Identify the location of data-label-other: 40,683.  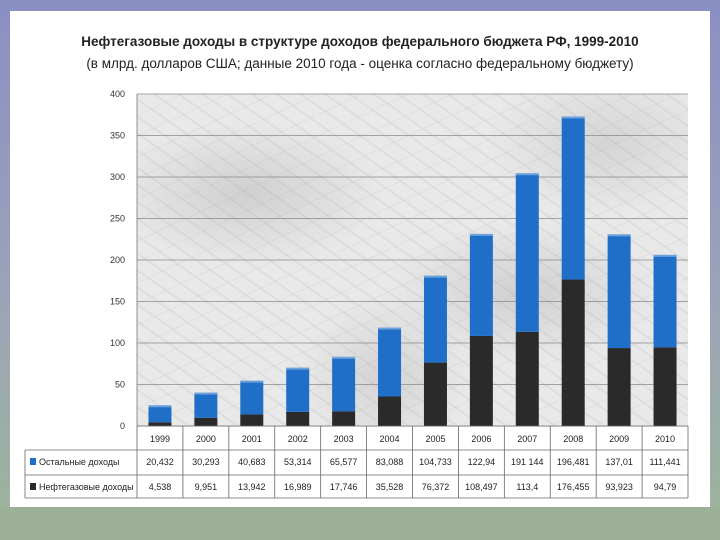
(252, 462).